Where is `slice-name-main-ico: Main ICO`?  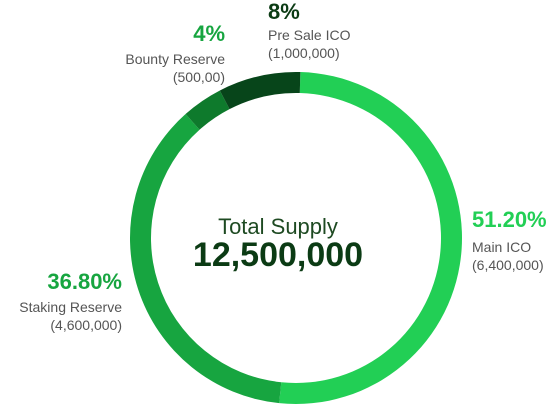
slice-name-main-ico: Main ICO is located at coordinates (502, 247).